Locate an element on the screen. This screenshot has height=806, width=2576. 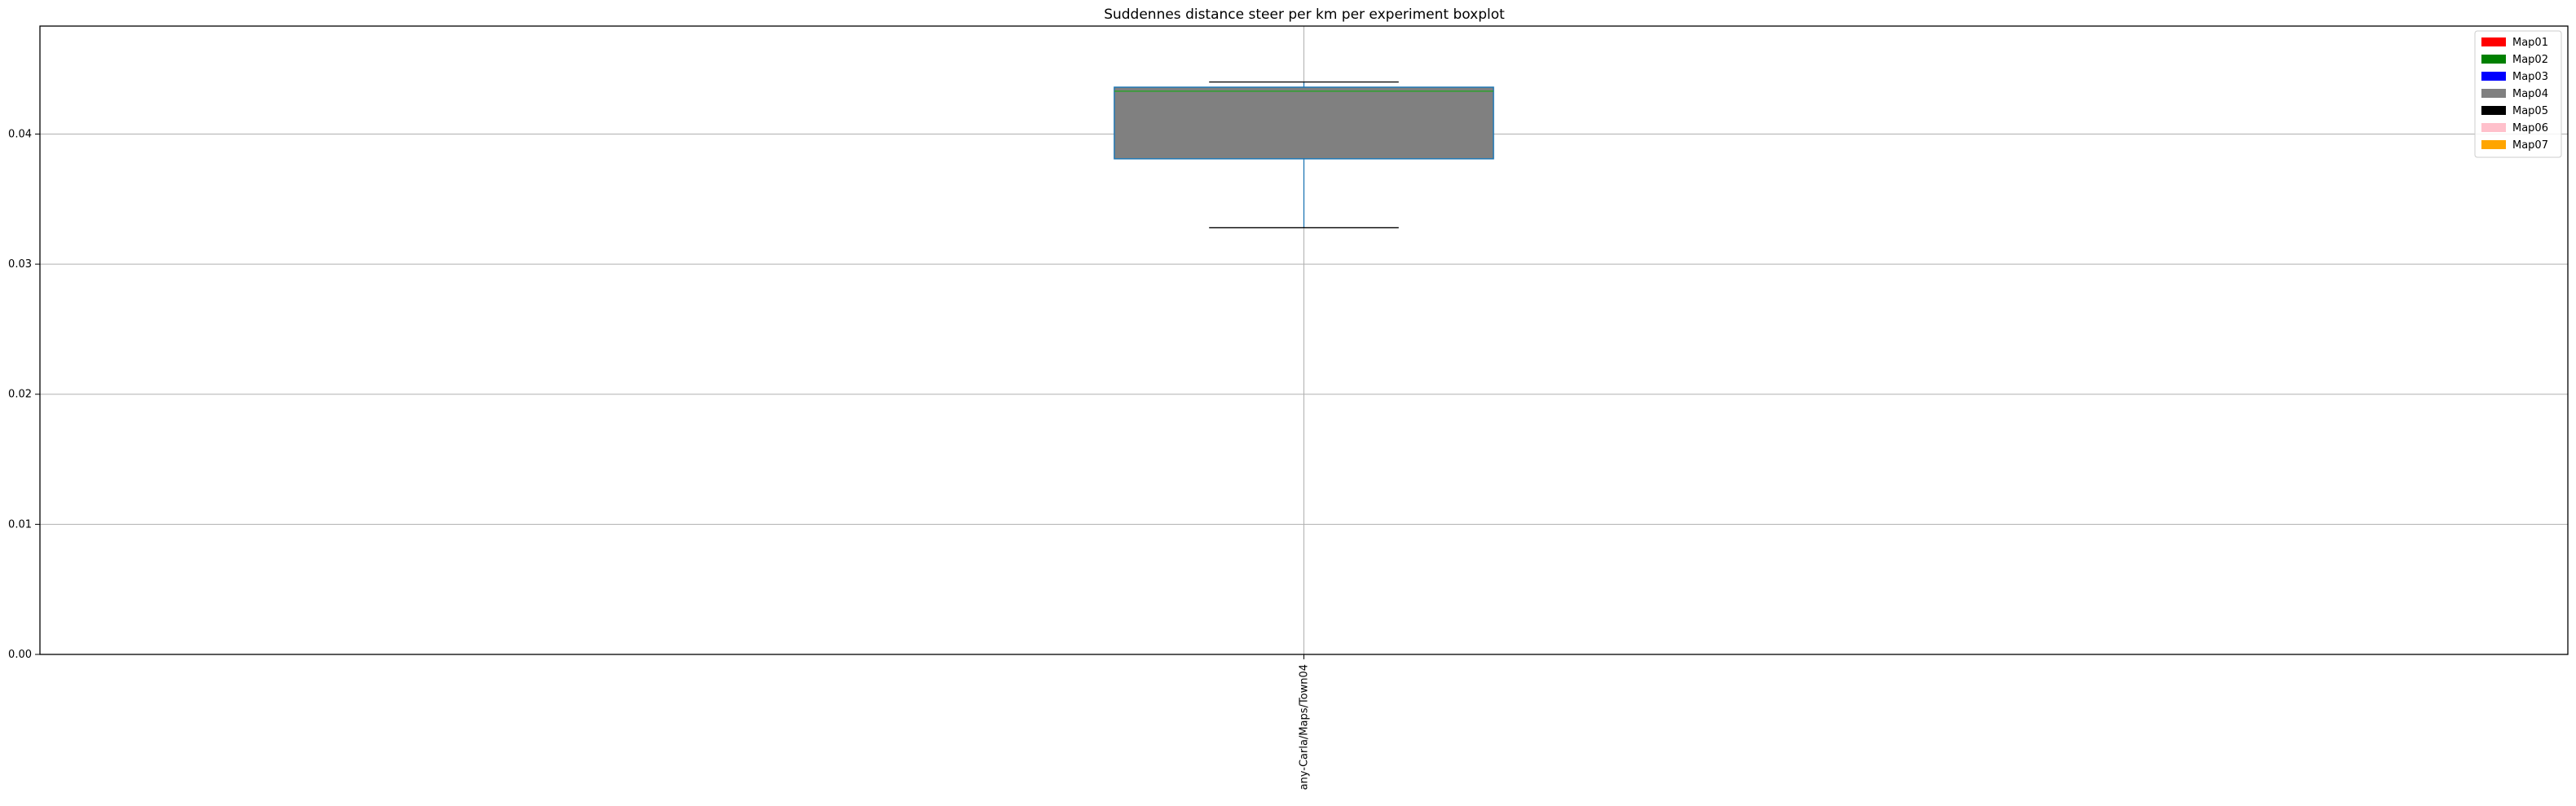
y-tick-label: 0.02 is located at coordinates (20, 395).